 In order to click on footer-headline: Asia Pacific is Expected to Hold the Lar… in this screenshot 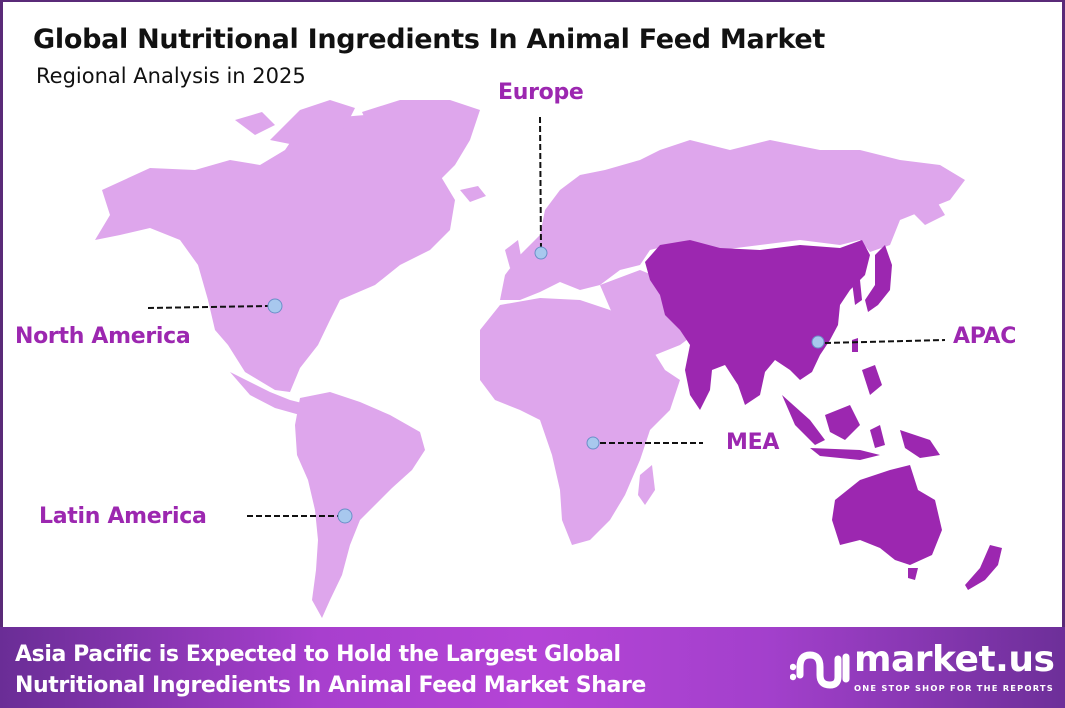, I will do `click(330, 670)`.